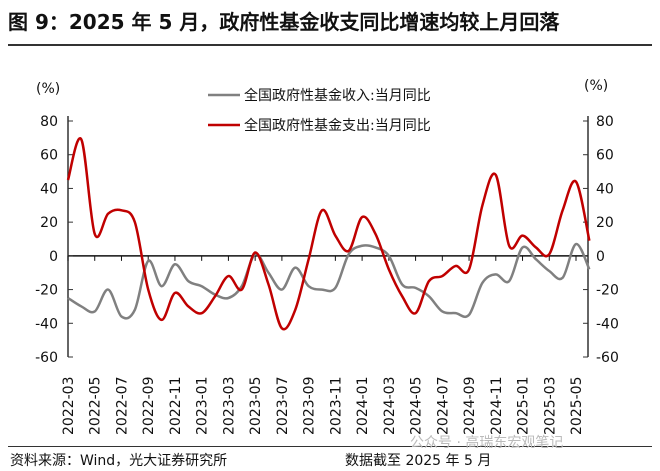 The height and width of the screenshot is (471, 660). What do you see at coordinates (605, 156) in the screenshot?
I see `right-tick-label: 60` at bounding box center [605, 156].